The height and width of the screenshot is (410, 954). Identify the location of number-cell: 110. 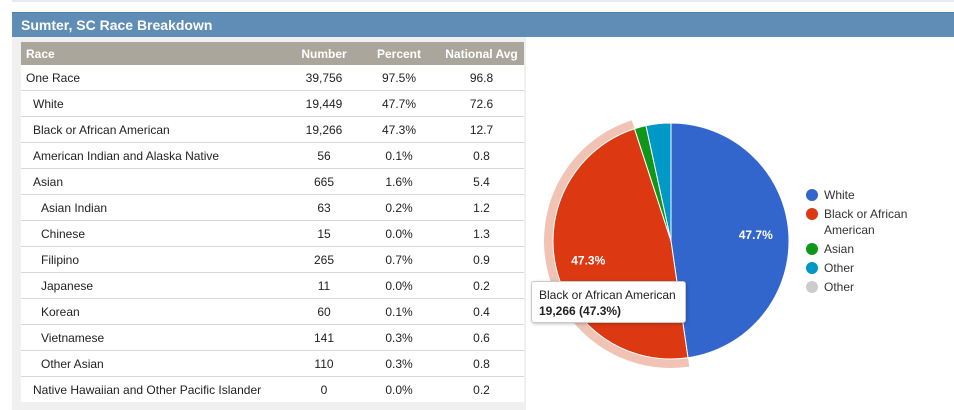
(324, 363).